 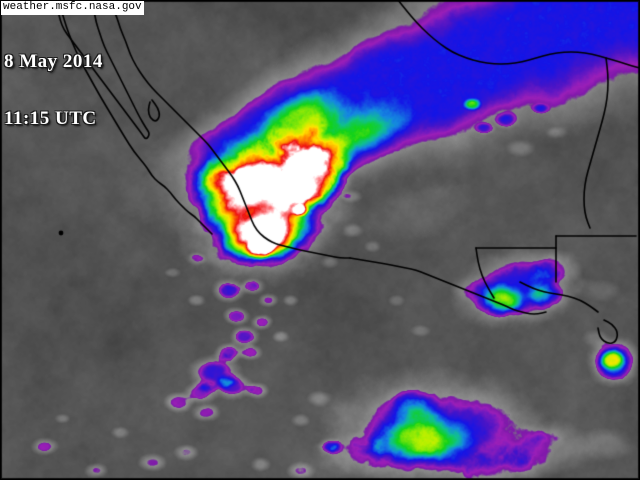 What do you see at coordinates (72, 7) in the screenshot?
I see `source-url-watermark: weather.msfc.nasa.gov` at bounding box center [72, 7].